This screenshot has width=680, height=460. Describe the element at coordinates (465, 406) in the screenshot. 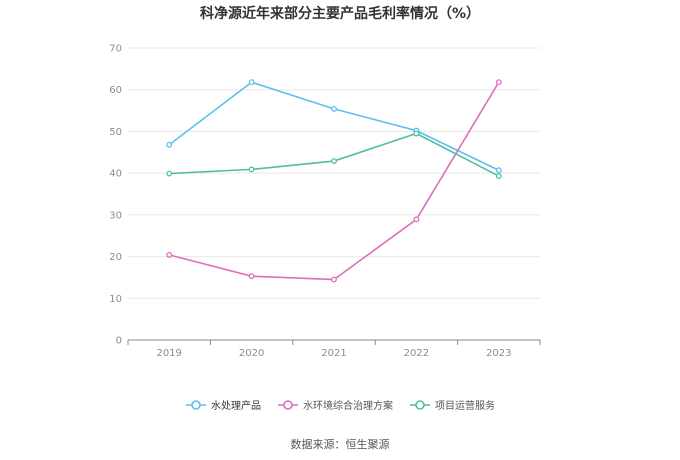

I see `legend-label: 项目运营服务` at that location.